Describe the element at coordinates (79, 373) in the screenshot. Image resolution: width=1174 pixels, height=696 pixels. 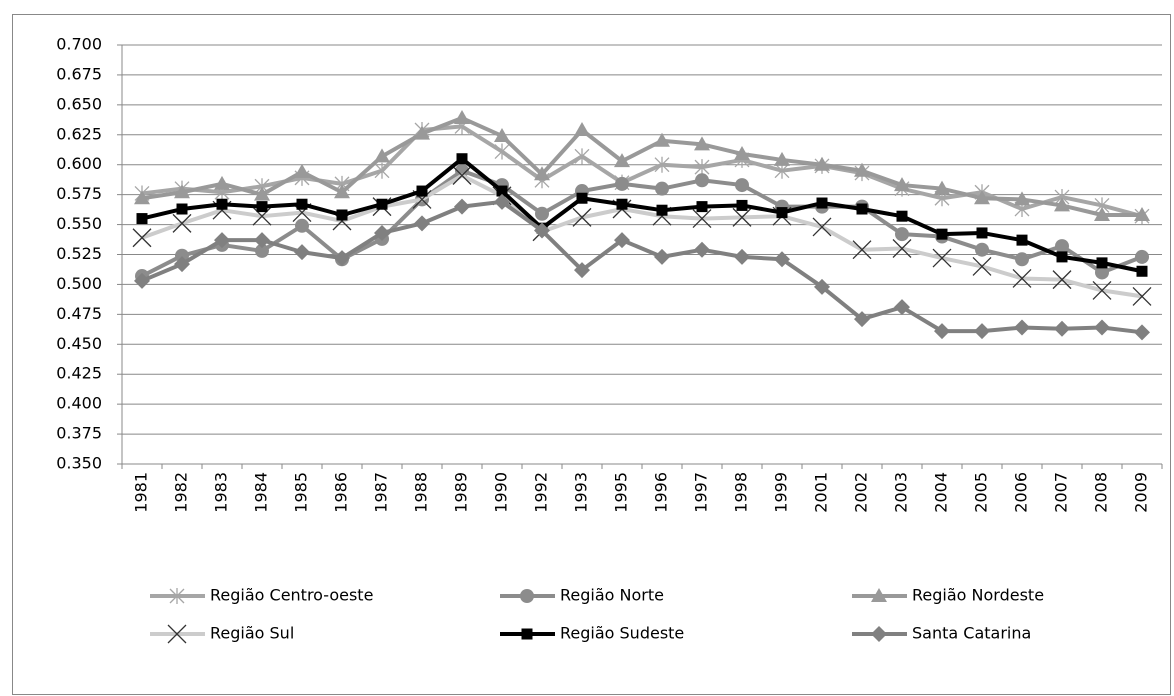
I see `y-tick-label: 0.425` at that location.